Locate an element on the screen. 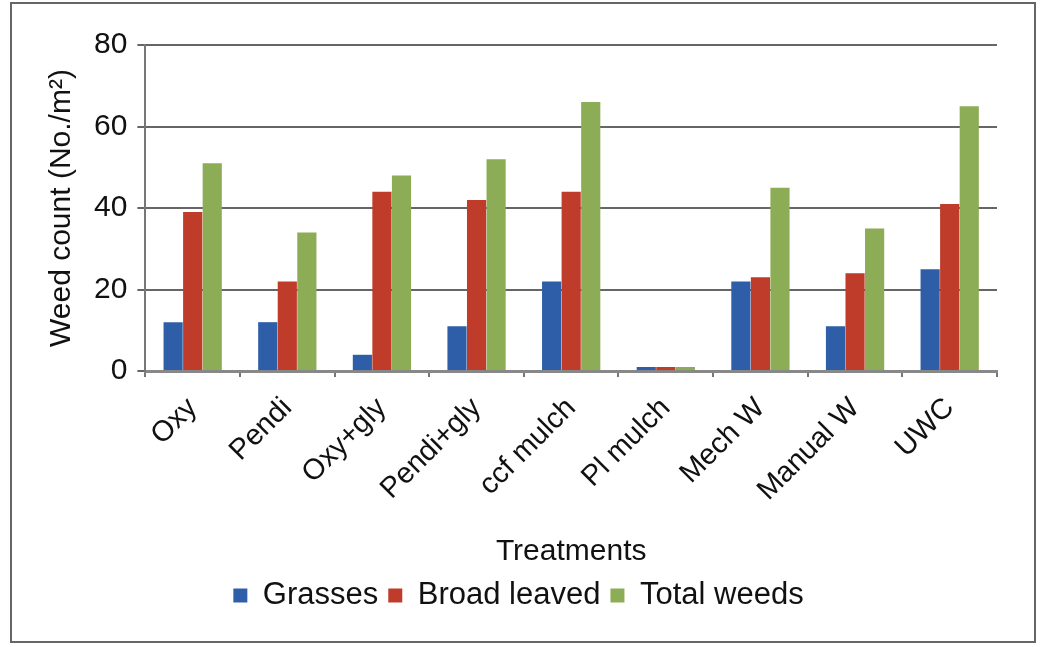  legend-label: Broad leaved is located at coordinates (509, 594).